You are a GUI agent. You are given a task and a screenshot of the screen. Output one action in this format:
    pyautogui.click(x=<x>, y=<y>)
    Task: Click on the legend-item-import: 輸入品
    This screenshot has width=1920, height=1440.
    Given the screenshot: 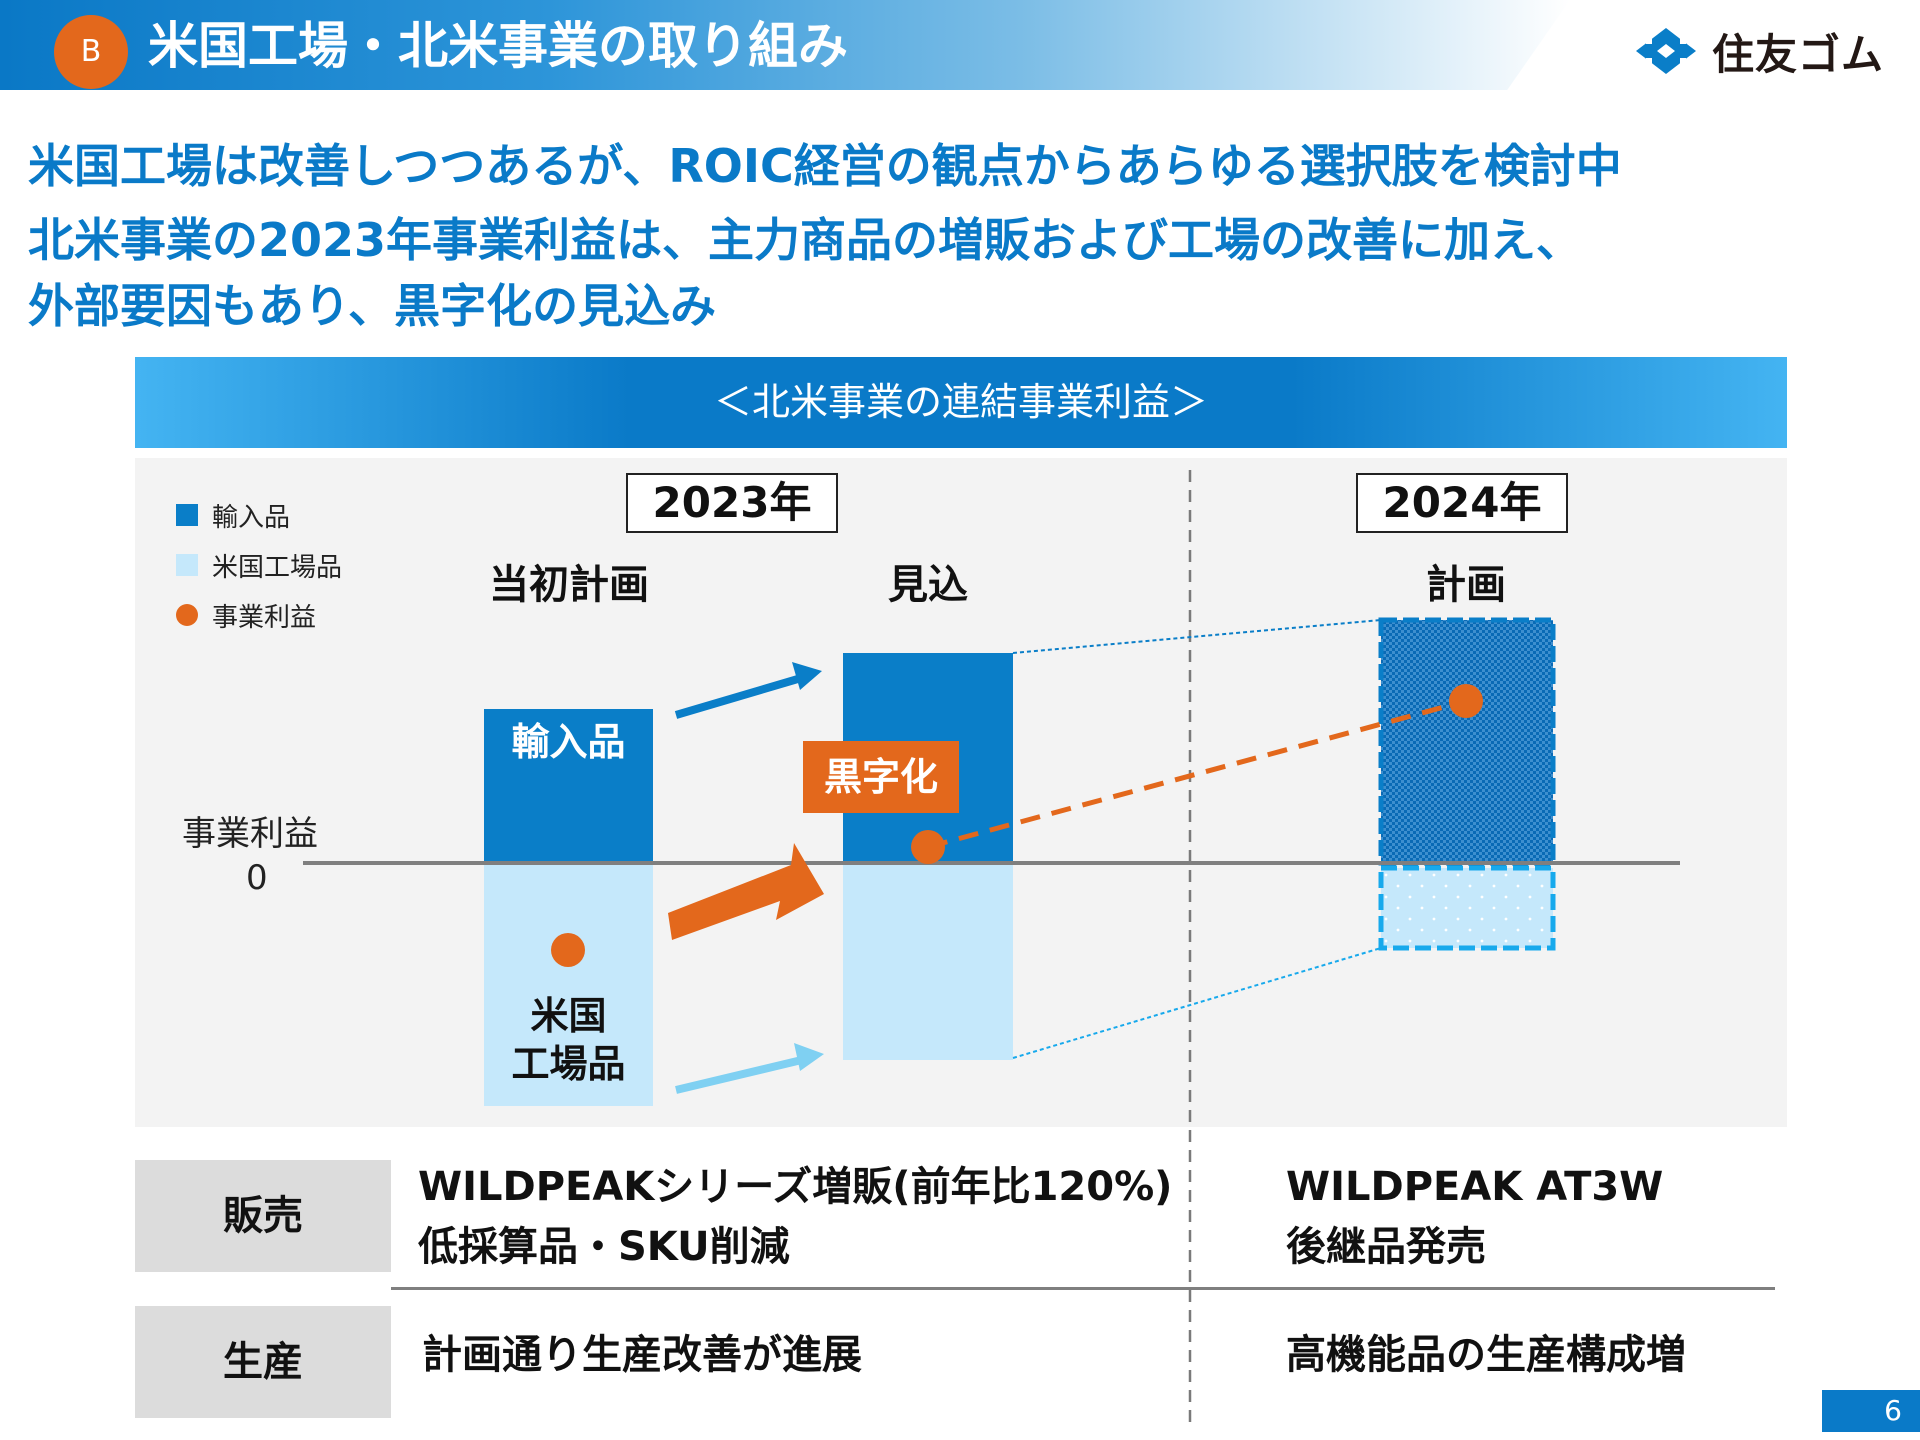 What is the action you would take?
    pyautogui.click(x=259, y=515)
    